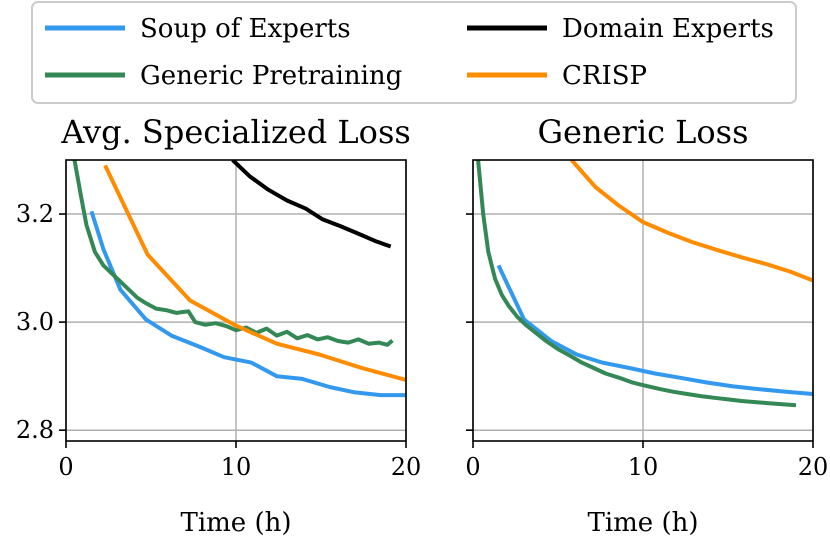 The height and width of the screenshot is (539, 830). I want to click on series-line-domain, so click(311, 204).